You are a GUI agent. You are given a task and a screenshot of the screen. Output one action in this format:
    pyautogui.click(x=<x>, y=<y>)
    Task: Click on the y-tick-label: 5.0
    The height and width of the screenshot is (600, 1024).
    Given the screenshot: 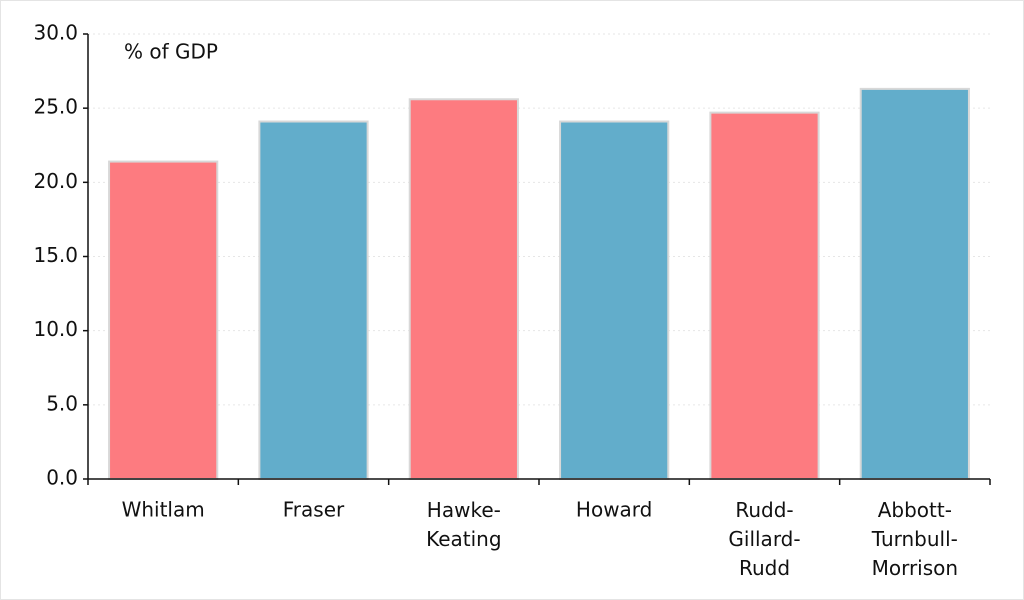 What is the action you would take?
    pyautogui.click(x=62, y=403)
    